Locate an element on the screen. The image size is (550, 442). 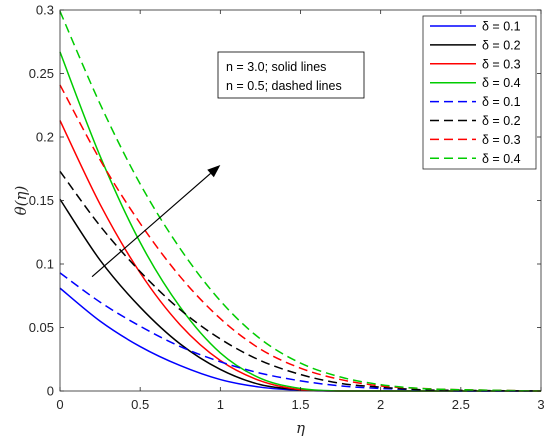
legend-label-1: δ = 0.1 is located at coordinates (501, 27).